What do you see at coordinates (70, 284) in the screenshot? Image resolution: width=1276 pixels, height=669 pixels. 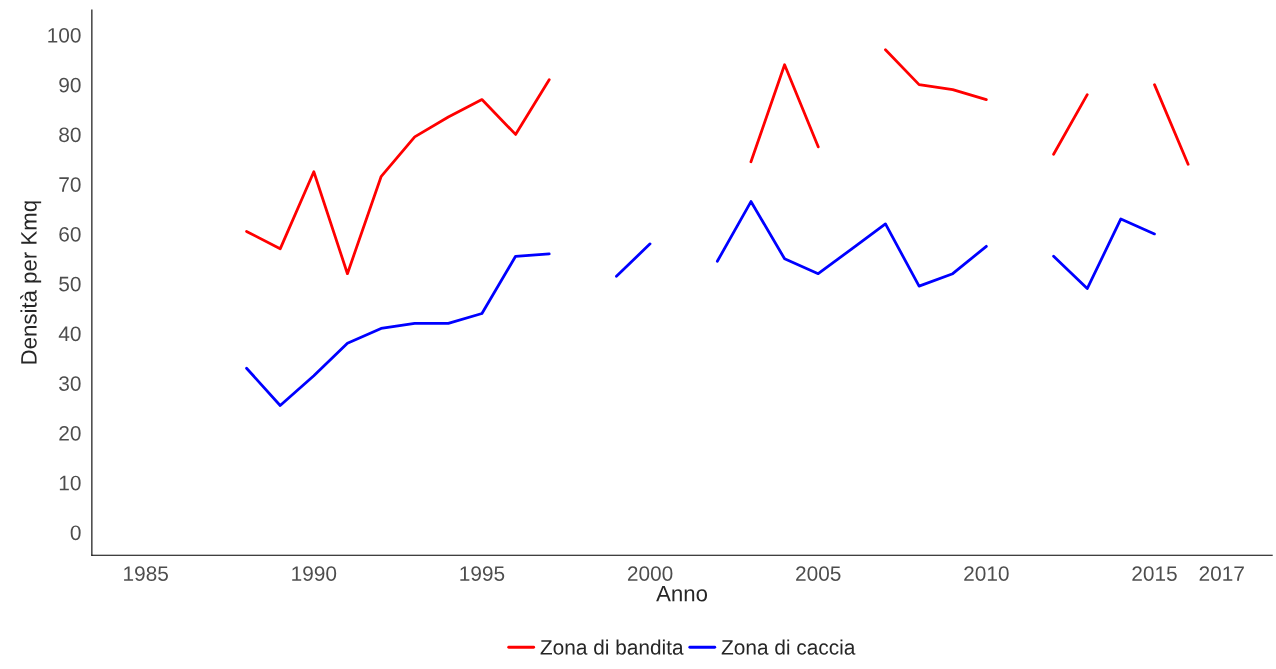 I see `y-tick-label: 50` at bounding box center [70, 284].